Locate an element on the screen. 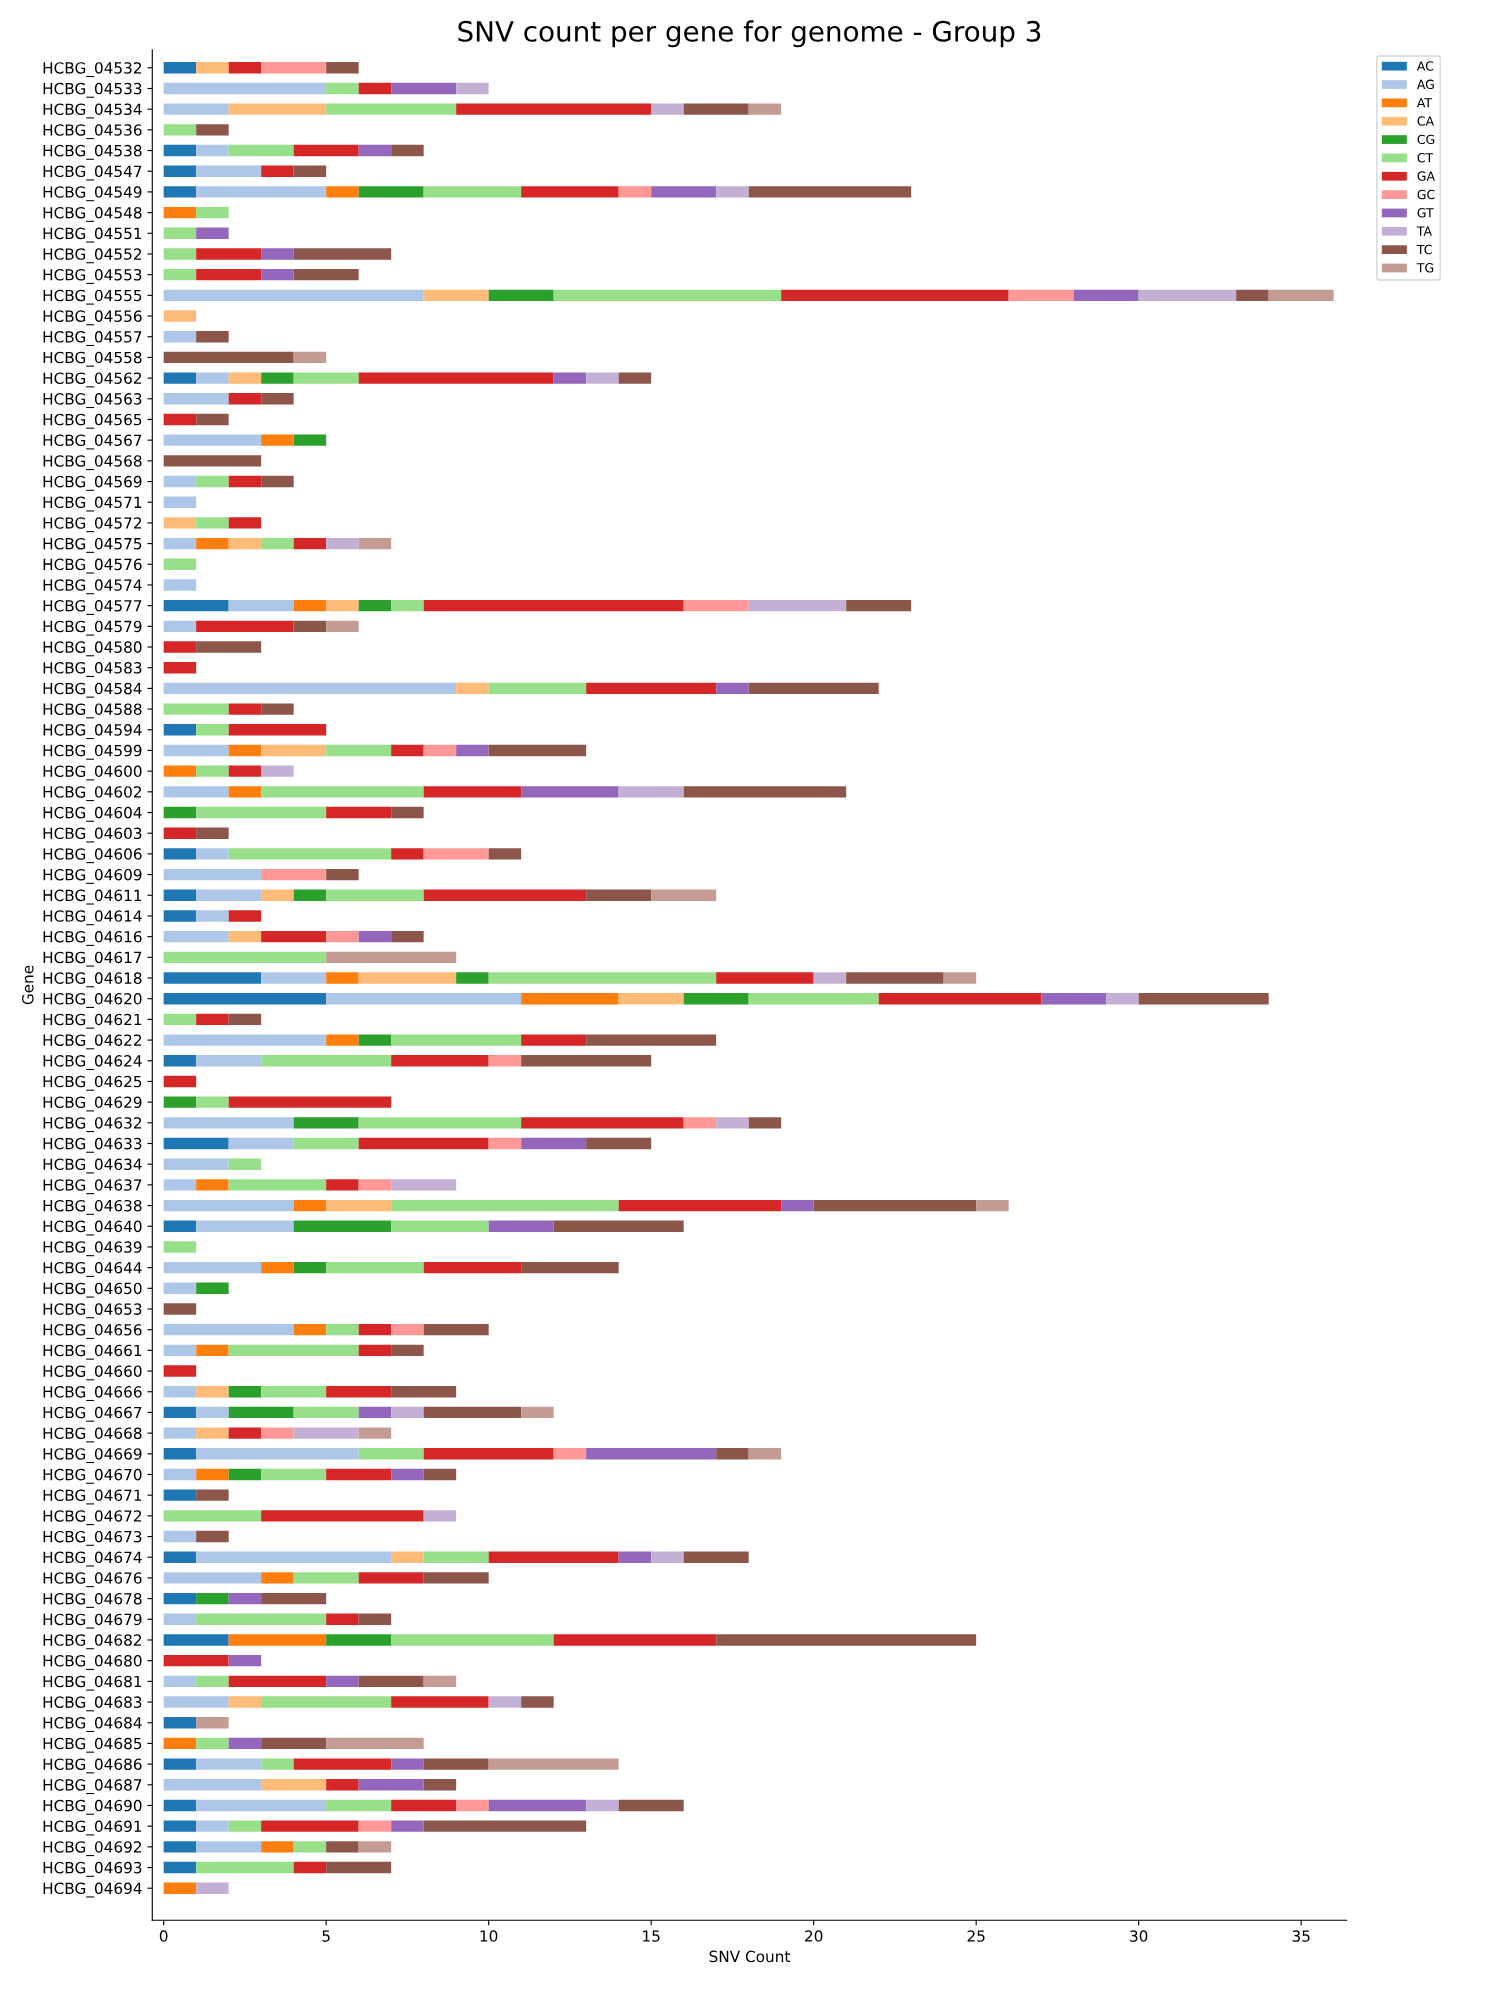  y-tick-label: HCBG_04575 is located at coordinates (92, 545).